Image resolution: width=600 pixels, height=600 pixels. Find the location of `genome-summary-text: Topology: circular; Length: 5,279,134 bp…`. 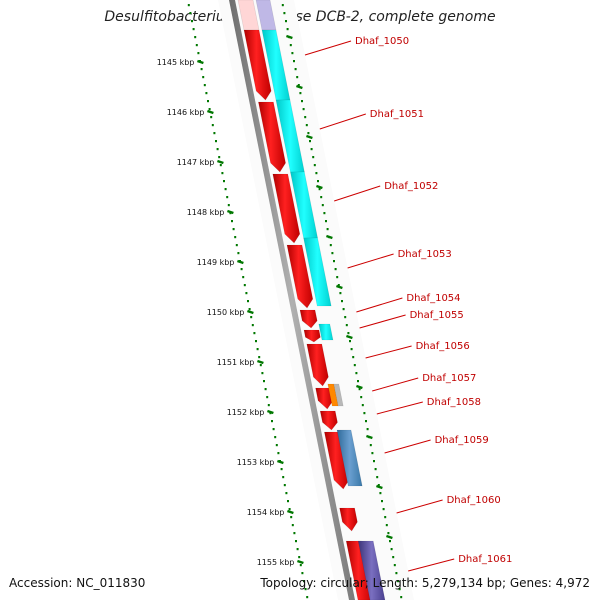

genome-summary-text: Topology: circular; Length: 5,279,134 bp… is located at coordinates (425, 583).